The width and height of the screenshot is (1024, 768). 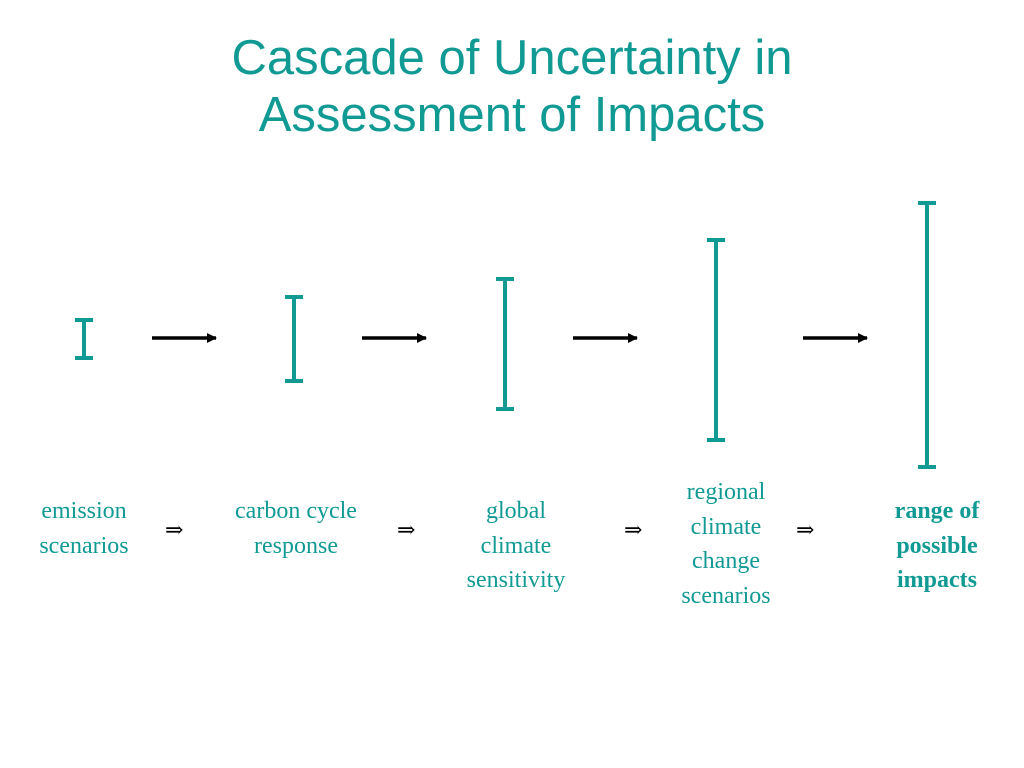 What do you see at coordinates (805, 530) in the screenshot?
I see `implies-symbol-4: ⇒` at bounding box center [805, 530].